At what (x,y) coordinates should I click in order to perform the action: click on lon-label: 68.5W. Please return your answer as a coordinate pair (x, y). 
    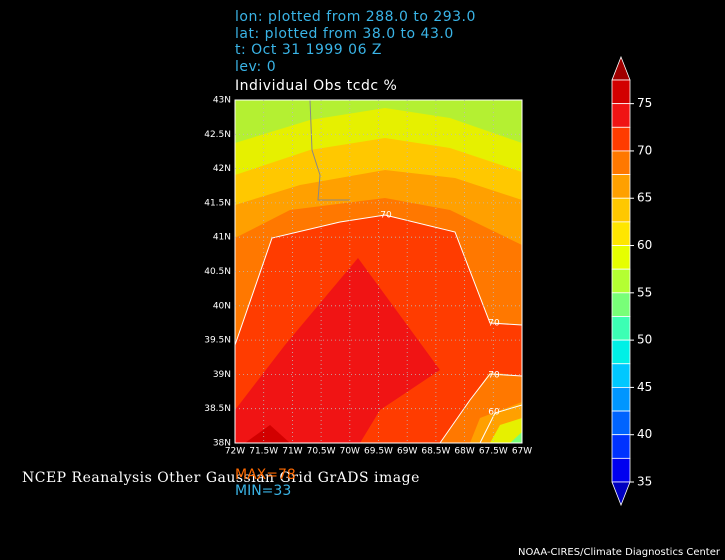
    Looking at the image, I should click on (435, 452).